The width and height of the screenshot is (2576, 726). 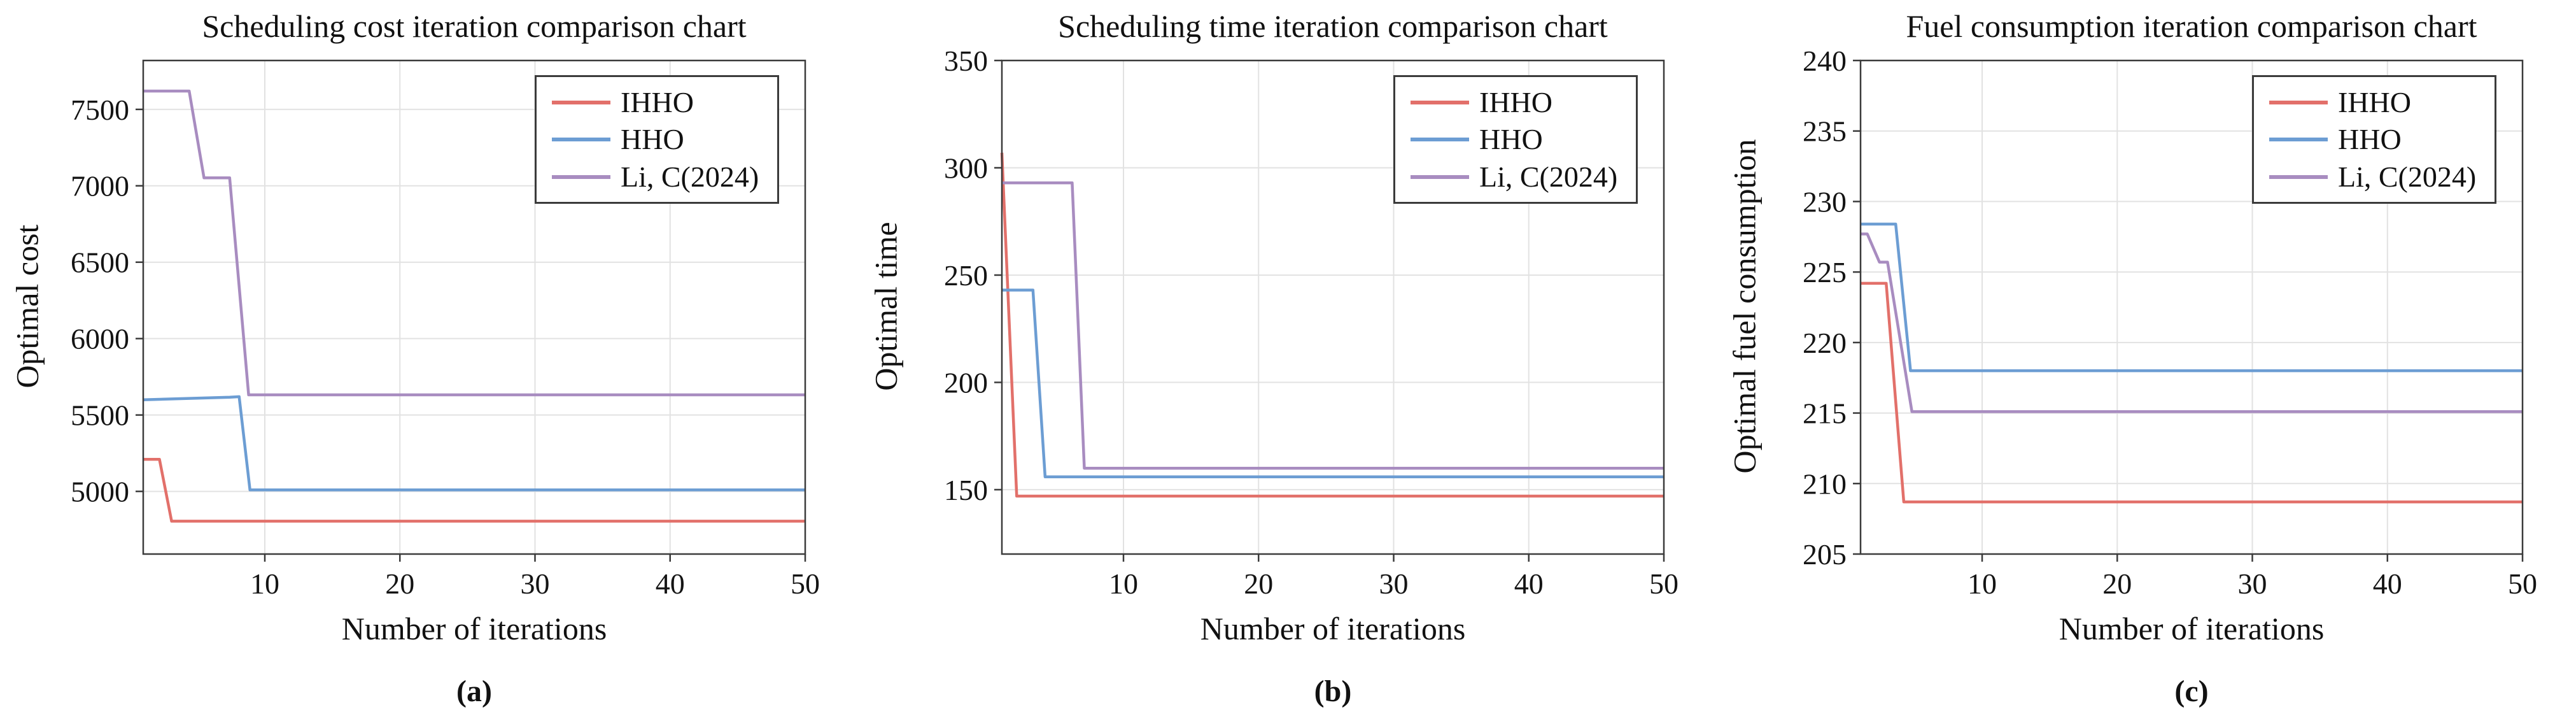 What do you see at coordinates (1825, 272) in the screenshot?
I see `y-tick-label: 225` at bounding box center [1825, 272].